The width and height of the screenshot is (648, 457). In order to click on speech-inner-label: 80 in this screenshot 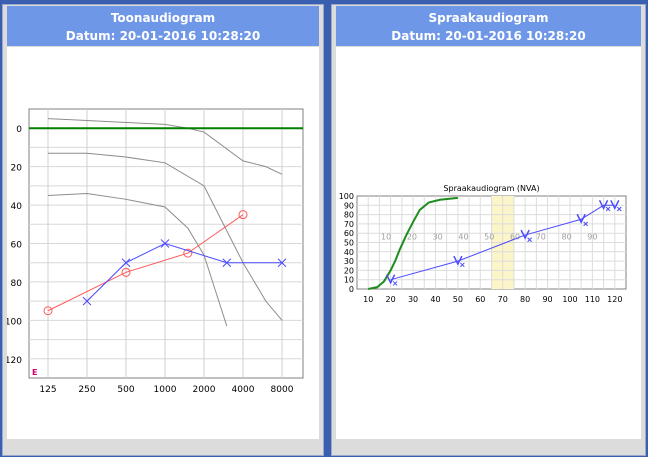, I will do `click(567, 237)`.